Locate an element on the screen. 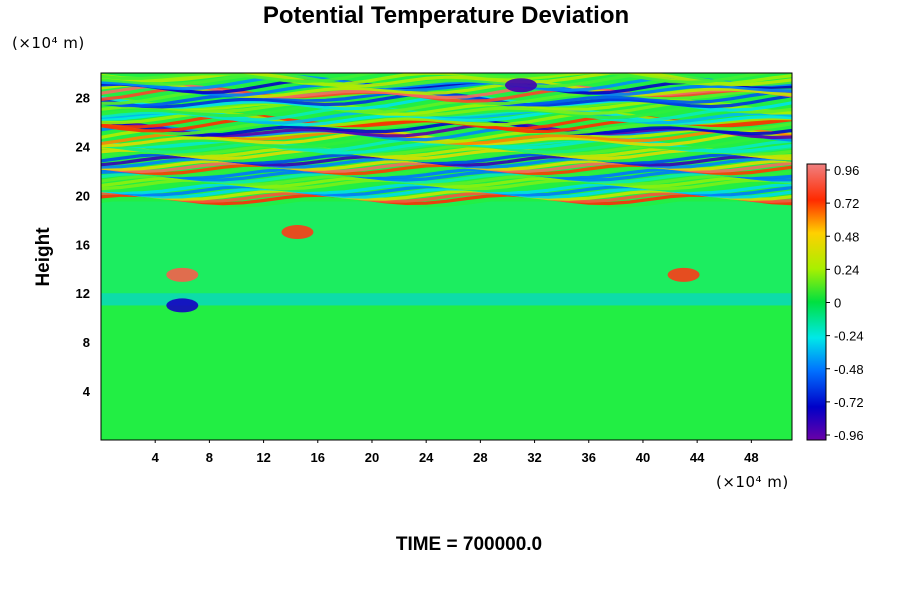 The width and height of the screenshot is (900, 600). x-tick-label: 36 is located at coordinates (589, 457).